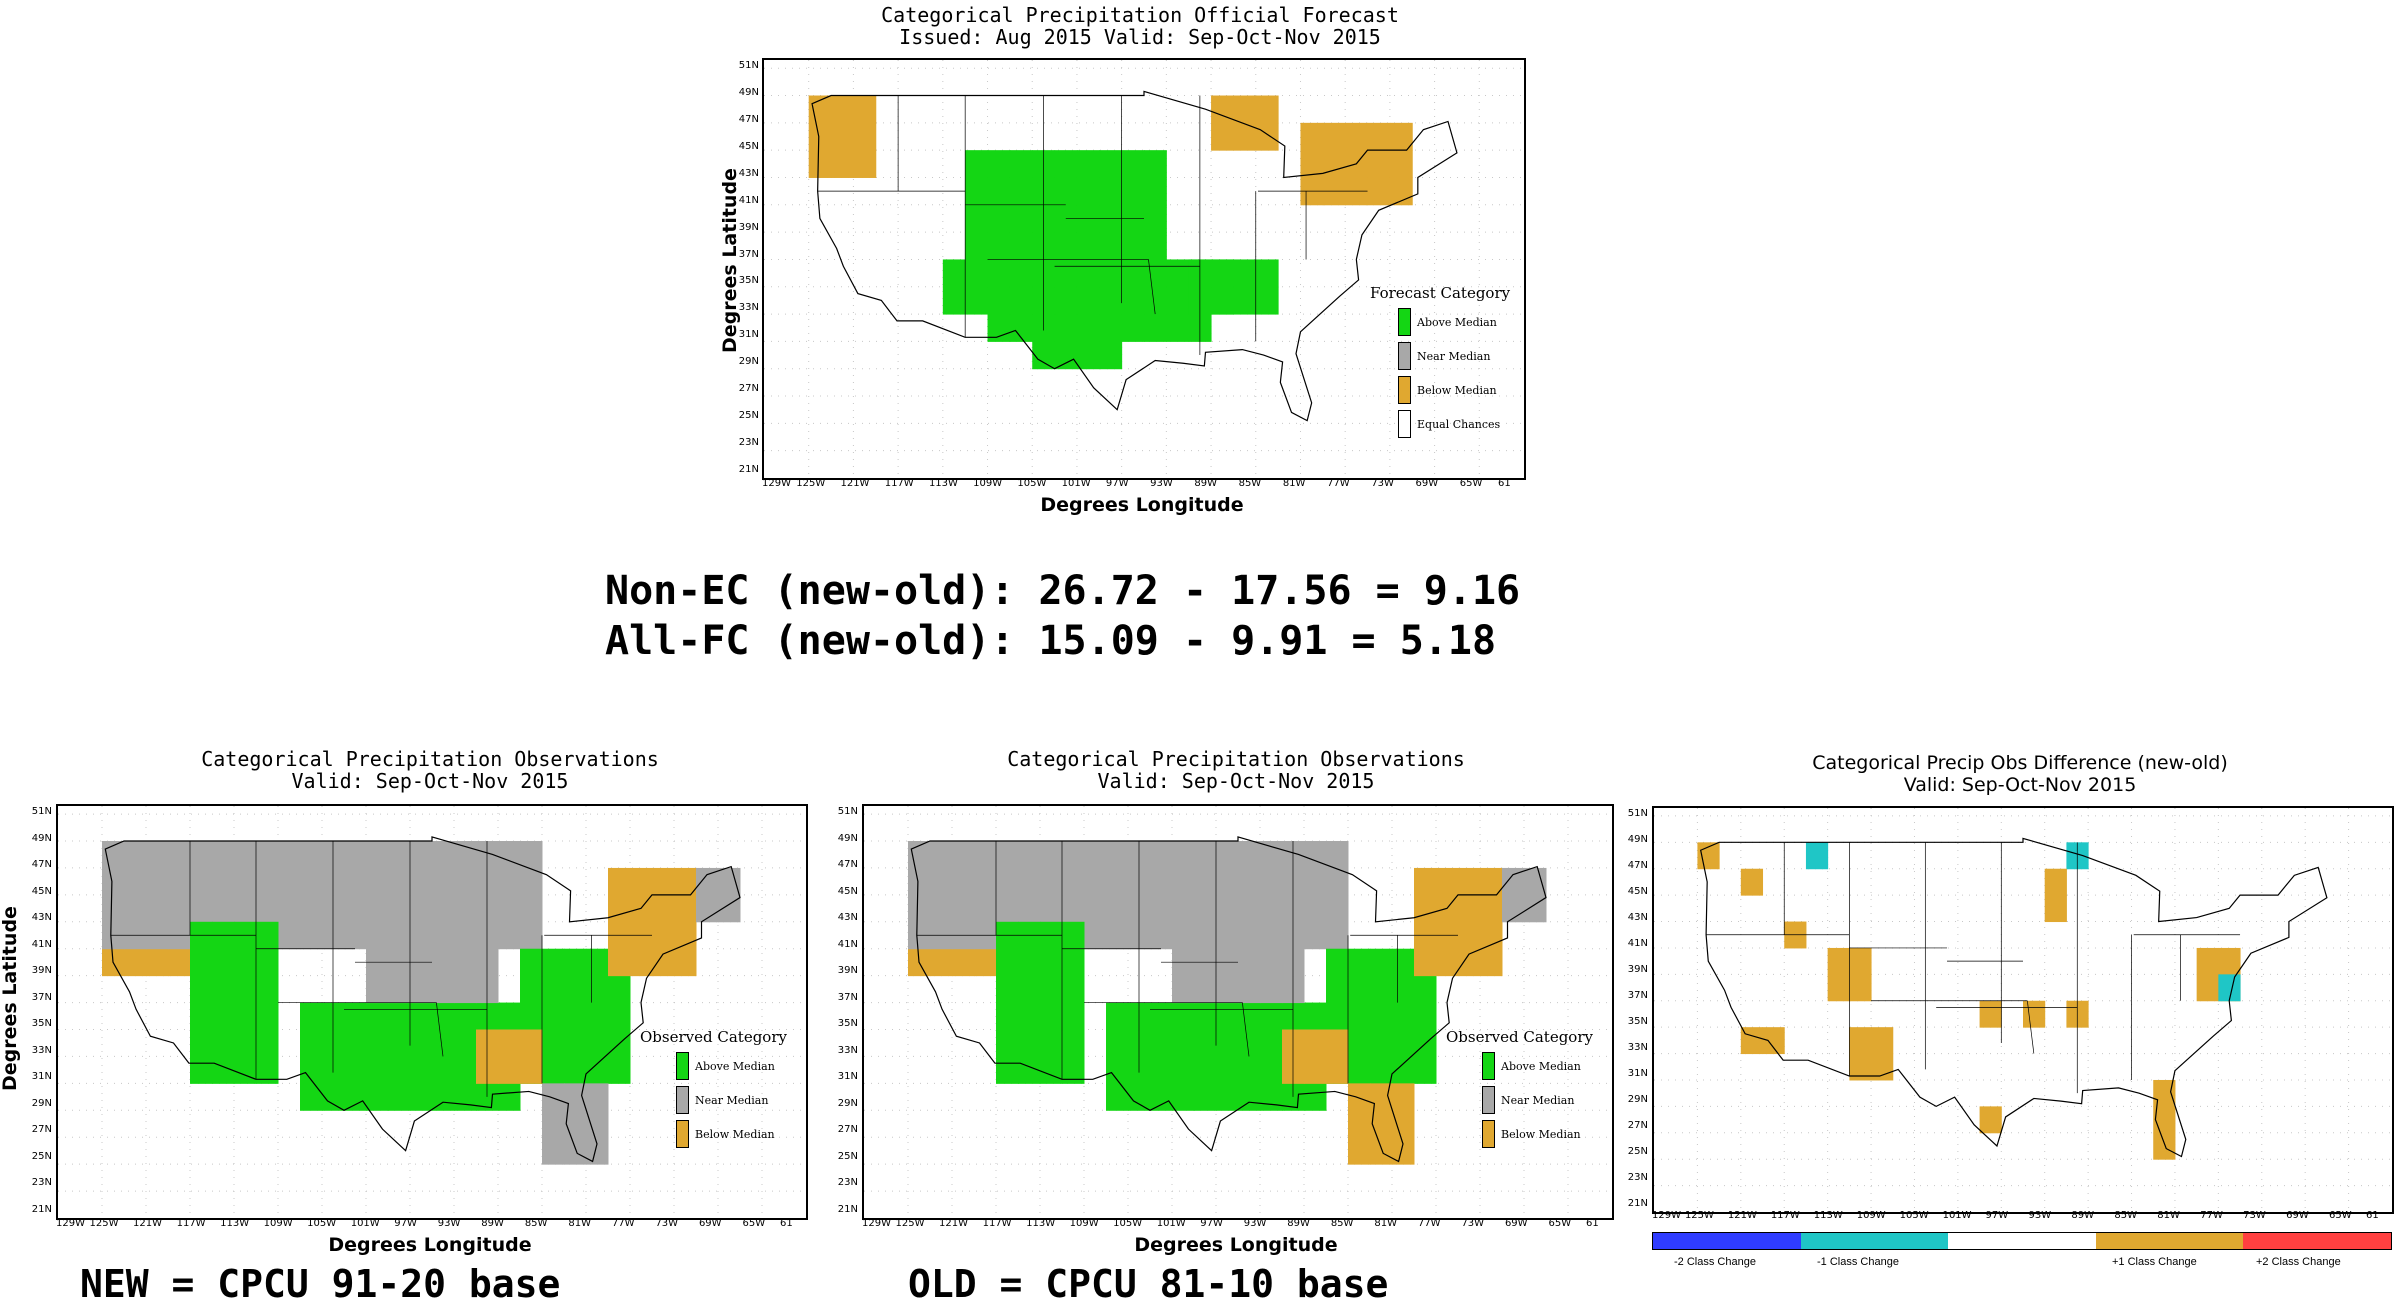 This screenshot has width=2400, height=1306. Describe the element at coordinates (713, 1037) in the screenshot. I see `obs-new-legend-title: Observed Category` at that location.